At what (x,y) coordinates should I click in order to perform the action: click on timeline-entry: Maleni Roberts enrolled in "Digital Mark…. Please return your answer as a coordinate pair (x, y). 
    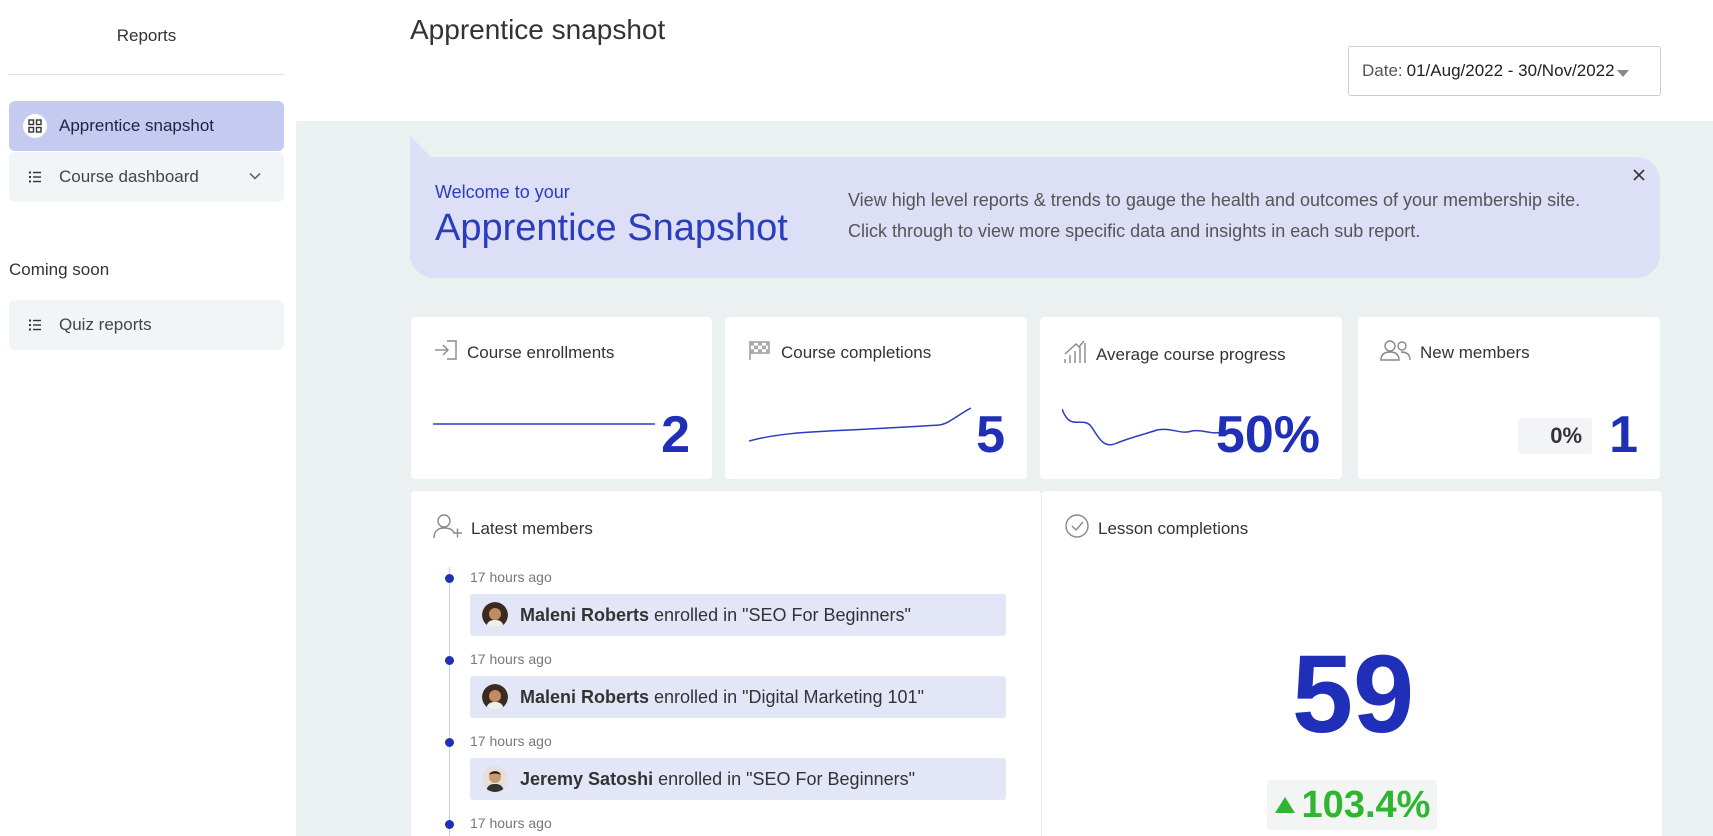
    Looking at the image, I should click on (738, 697).